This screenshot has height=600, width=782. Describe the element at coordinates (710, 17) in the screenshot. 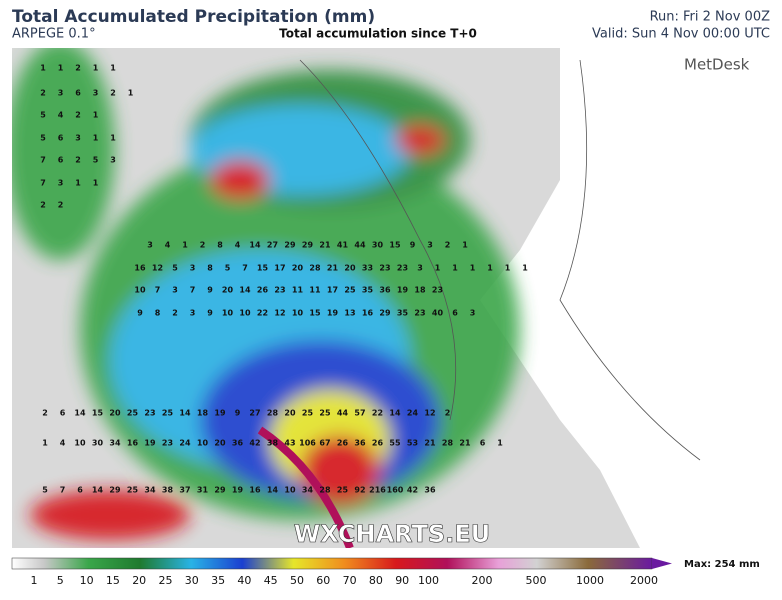

I see `run: Run: Fri 2 Nov 00Z` at that location.